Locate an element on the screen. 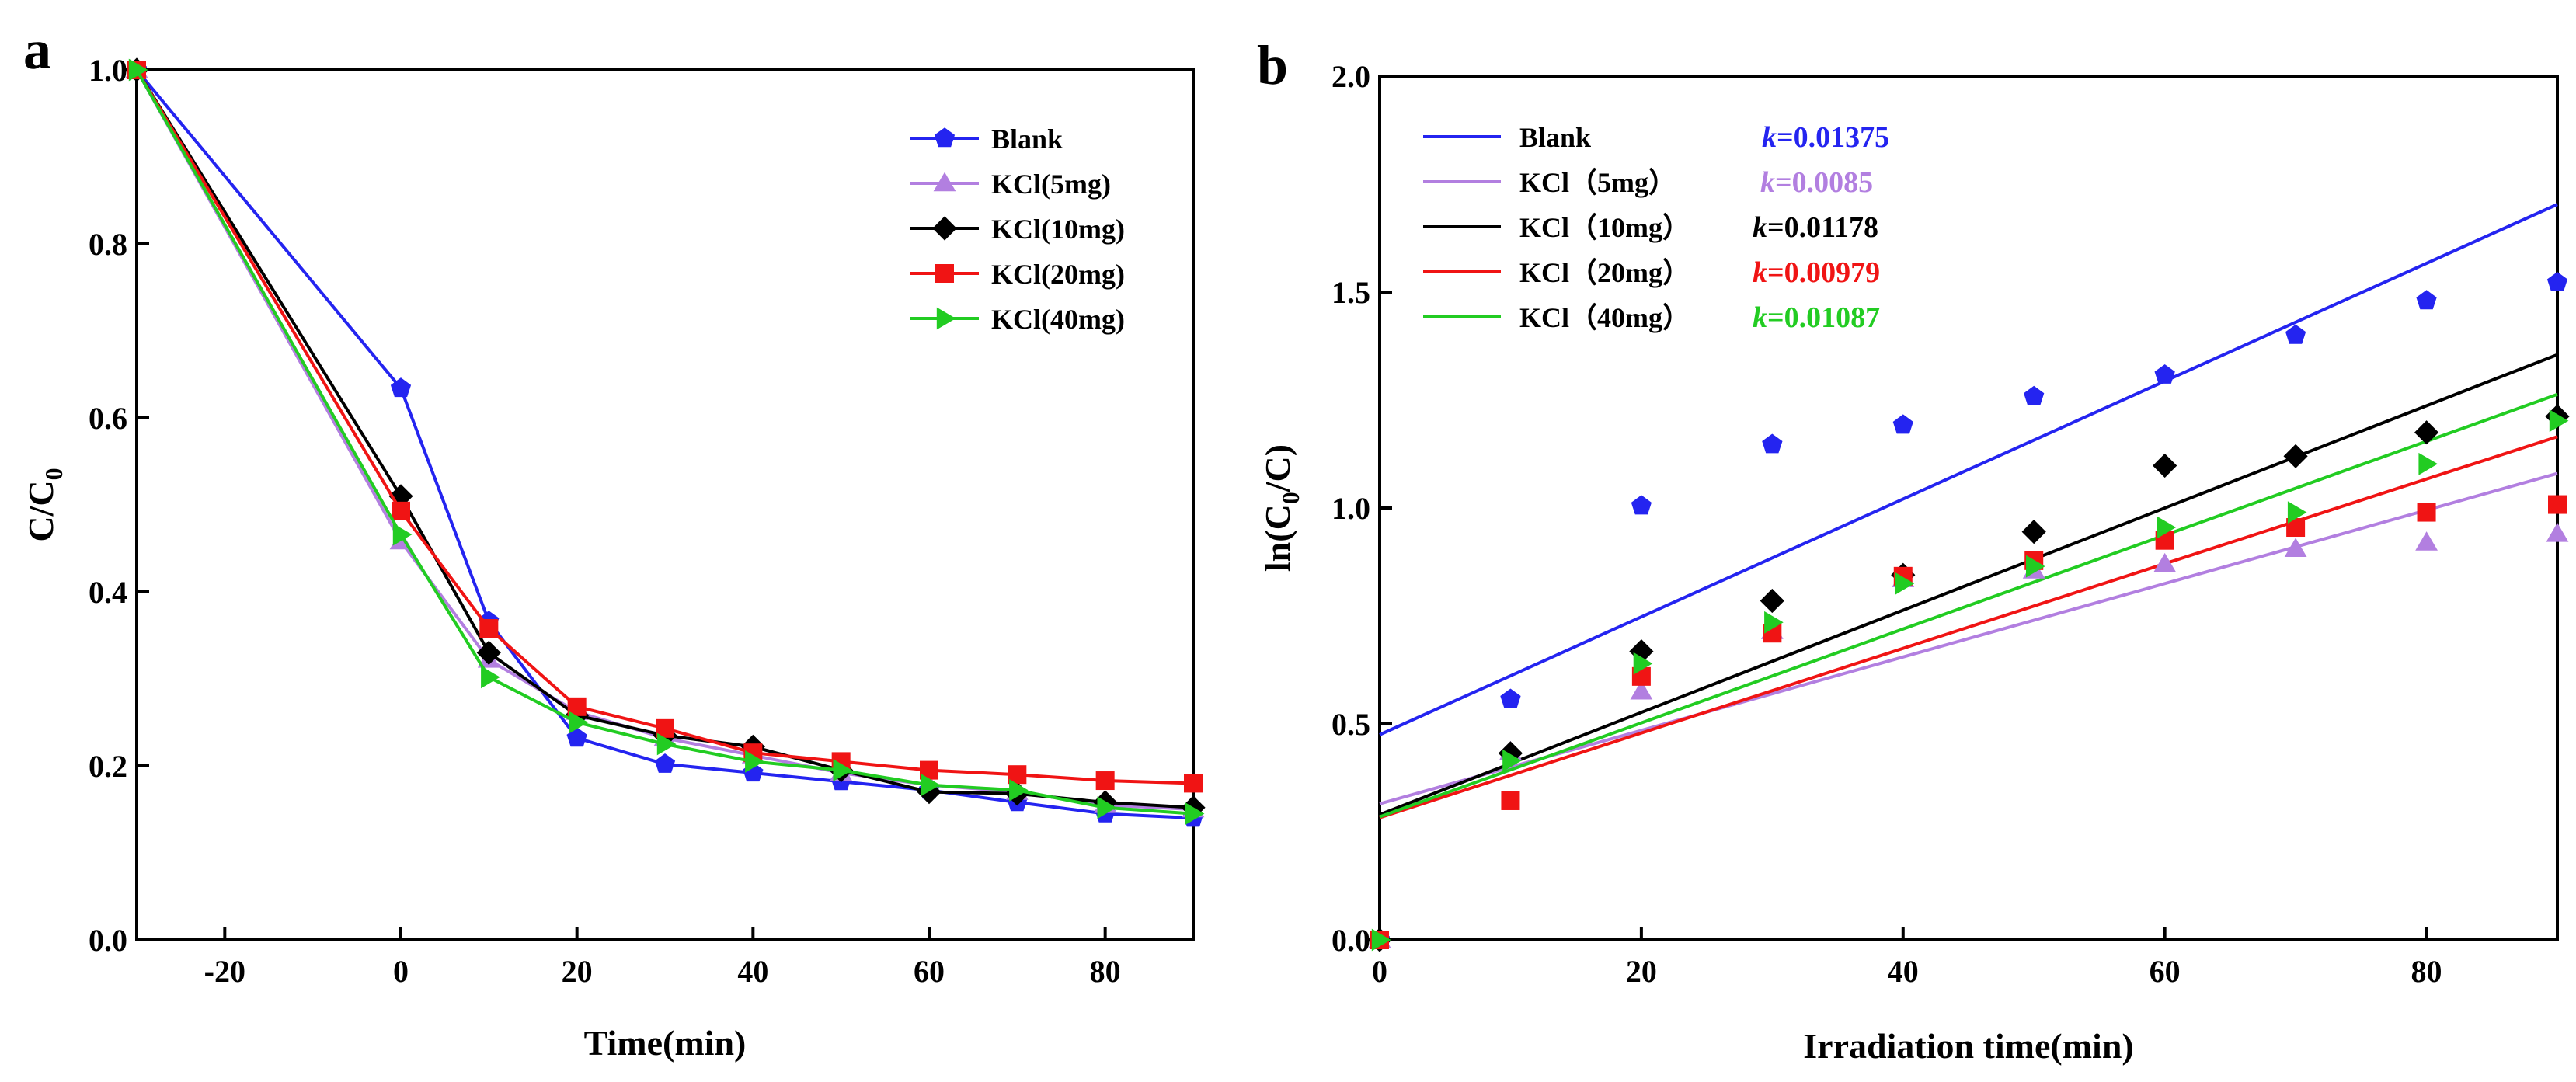 The height and width of the screenshot is (1082, 2576). panel-a-legend: Blank KCl(5mg) KCl(10mg) KCl(20mg) KCl(40mg) is located at coordinates (1017, 230).